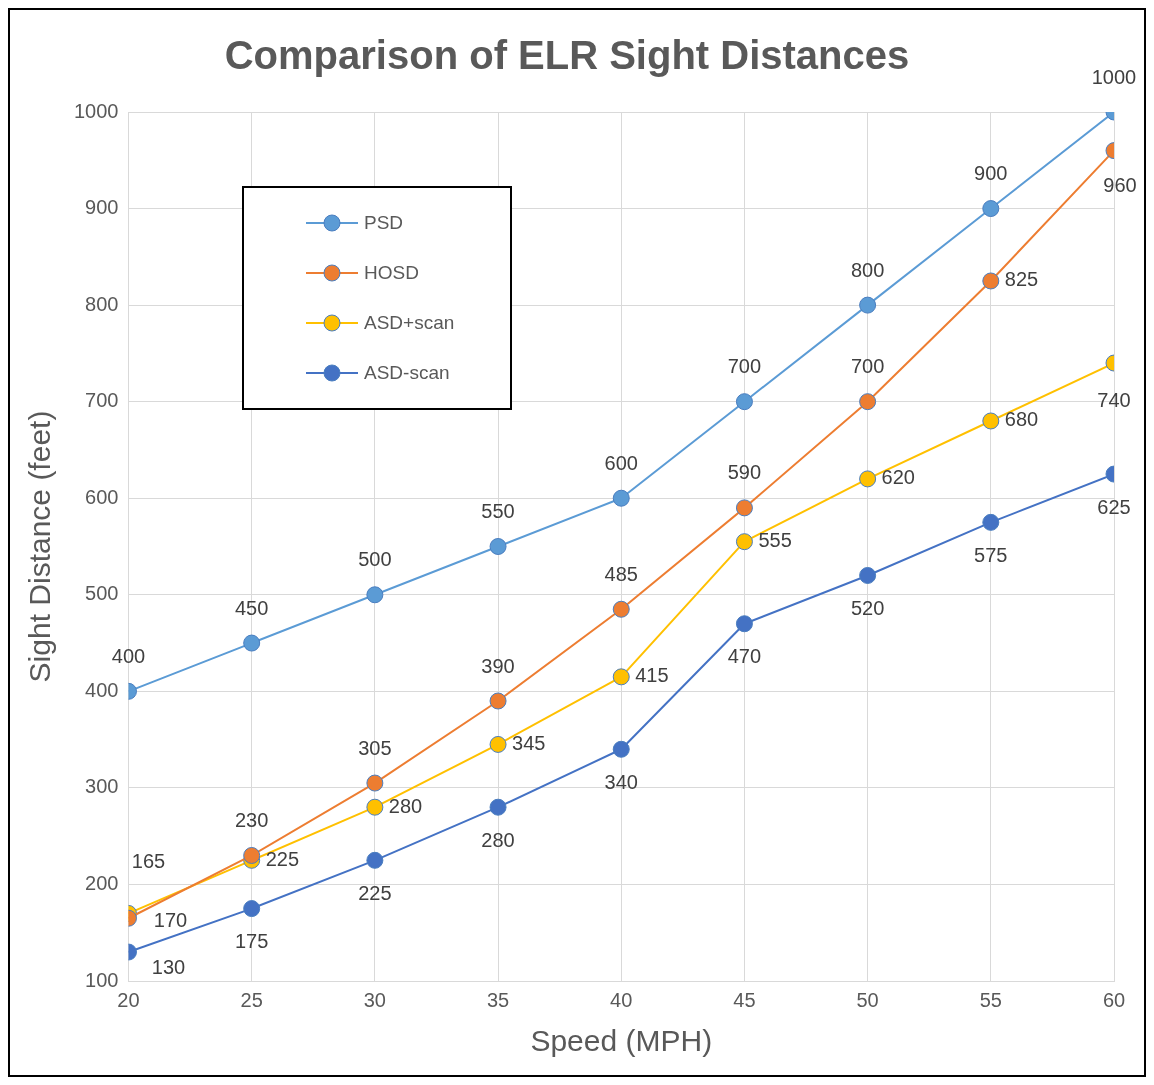 The width and height of the screenshot is (1154, 1085). Describe the element at coordinates (898, 477) in the screenshot. I see `data-label: 620` at that location.